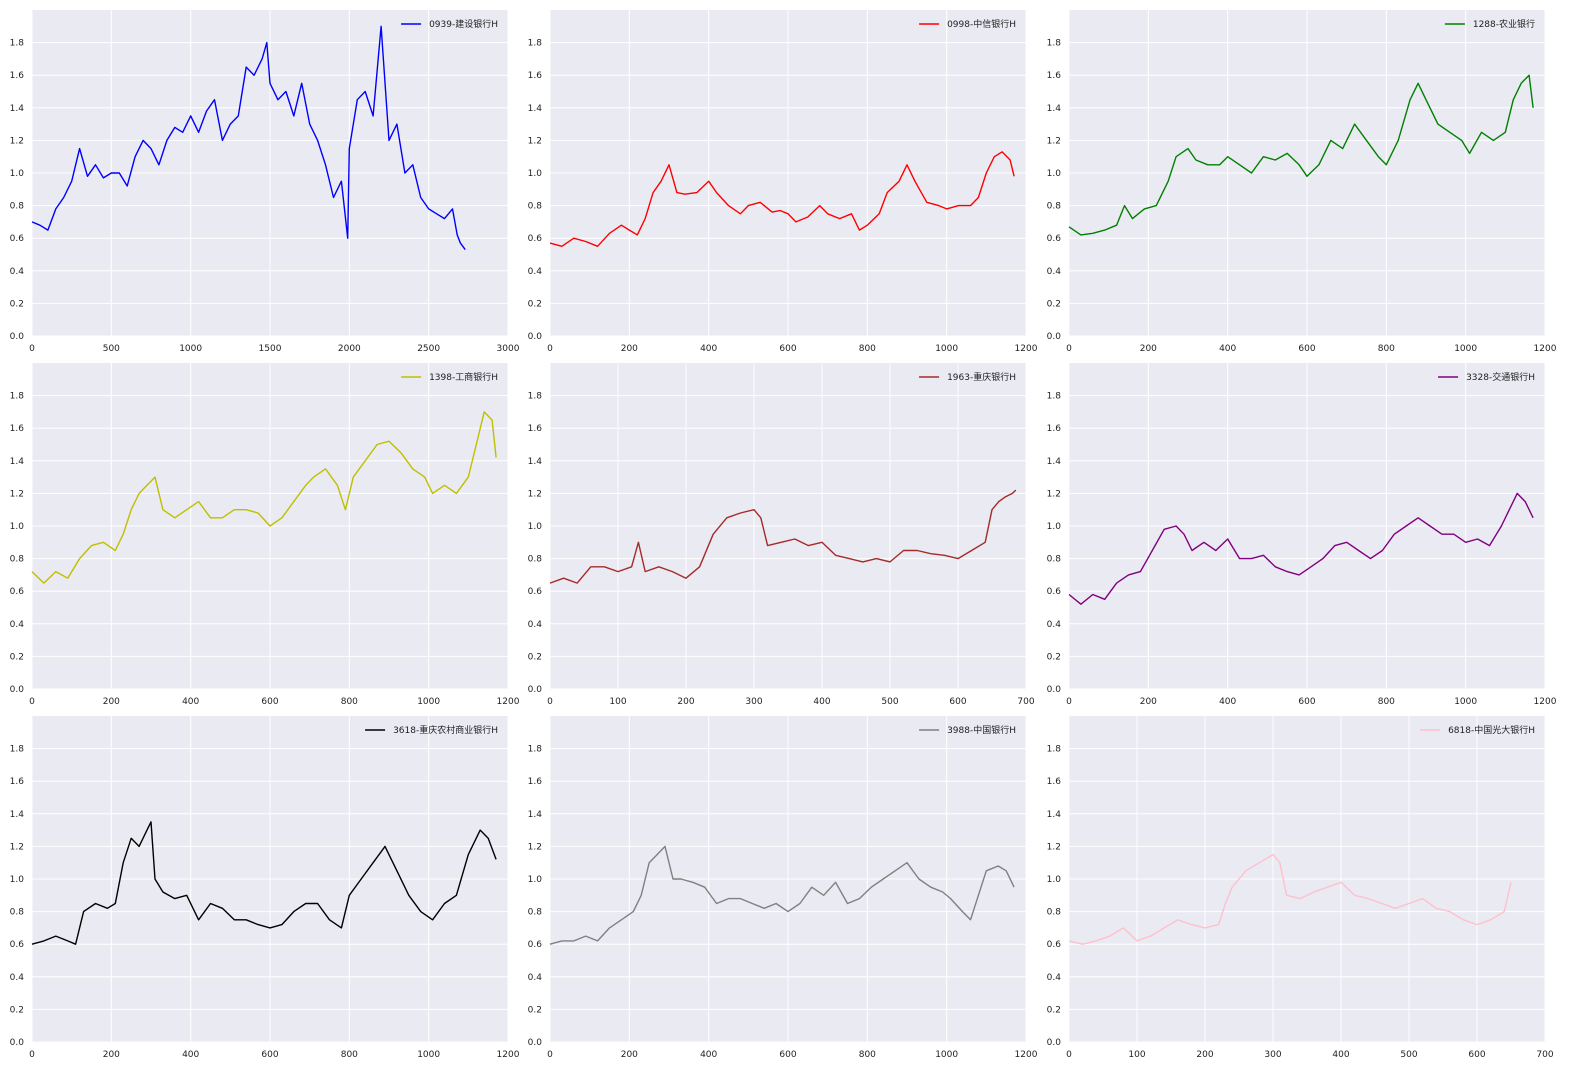 This screenshot has height=1080, width=1584. Describe the element at coordinates (463, 24) in the screenshot. I see `legend-label: 0939-建设银行H` at that location.